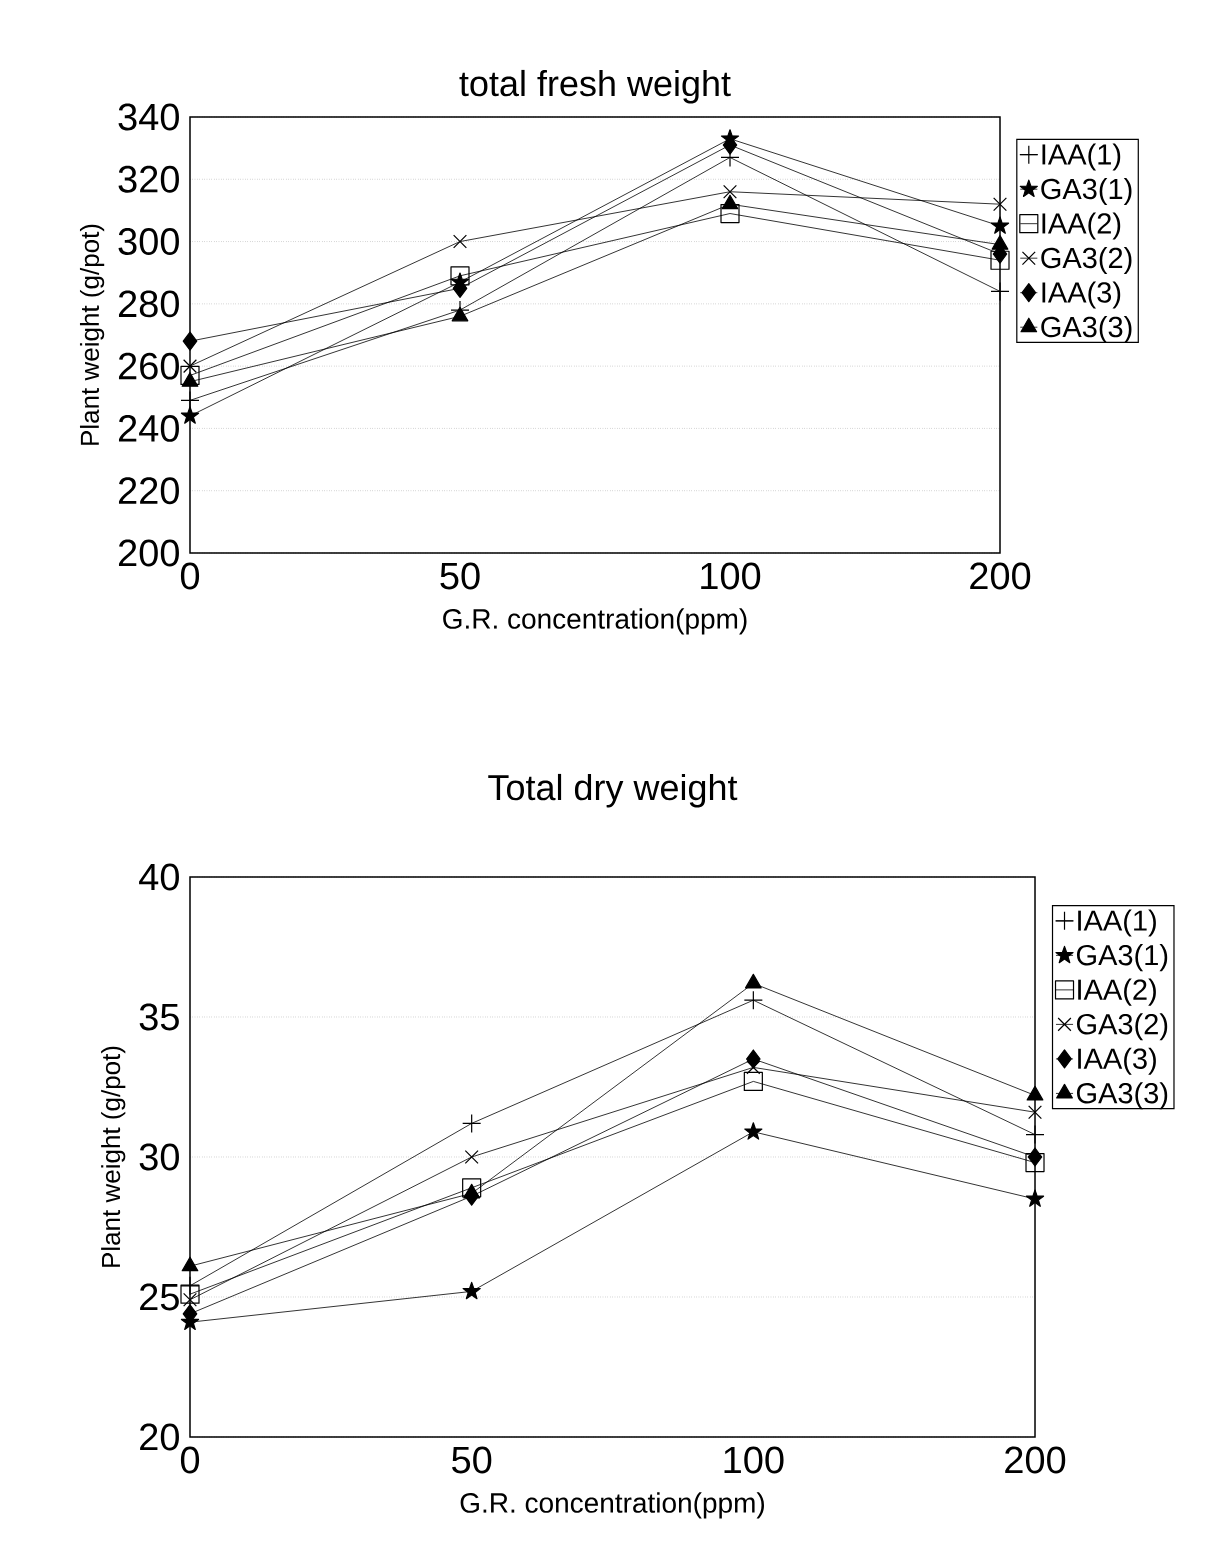 The image size is (1227, 1560). What do you see at coordinates (148, 242) in the screenshot?
I see `y-tick-label: 300` at bounding box center [148, 242].